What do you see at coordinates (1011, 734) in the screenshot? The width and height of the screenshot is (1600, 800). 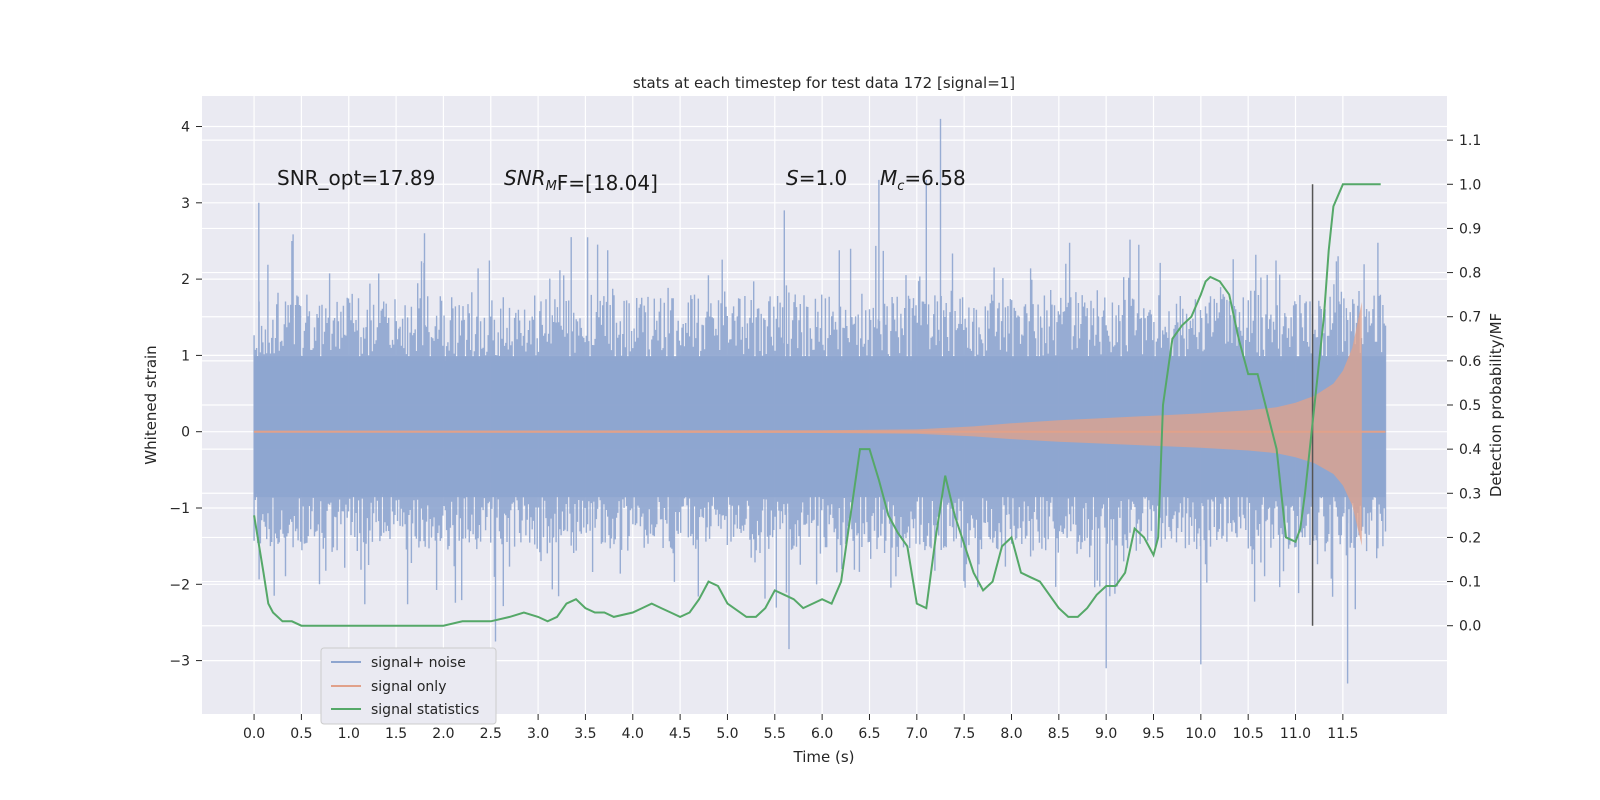 I see `x-tick-label: 8.0` at bounding box center [1011, 734].